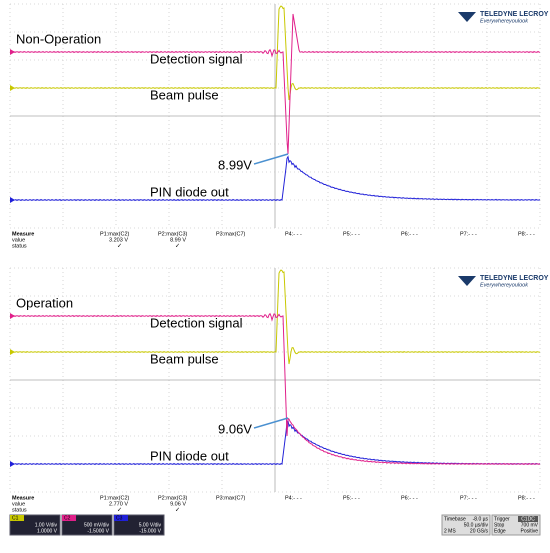 The height and width of the screenshot is (553, 550). Describe the element at coordinates (98, 531) in the screenshot. I see `channel-offset: -1.5000 V` at that location.